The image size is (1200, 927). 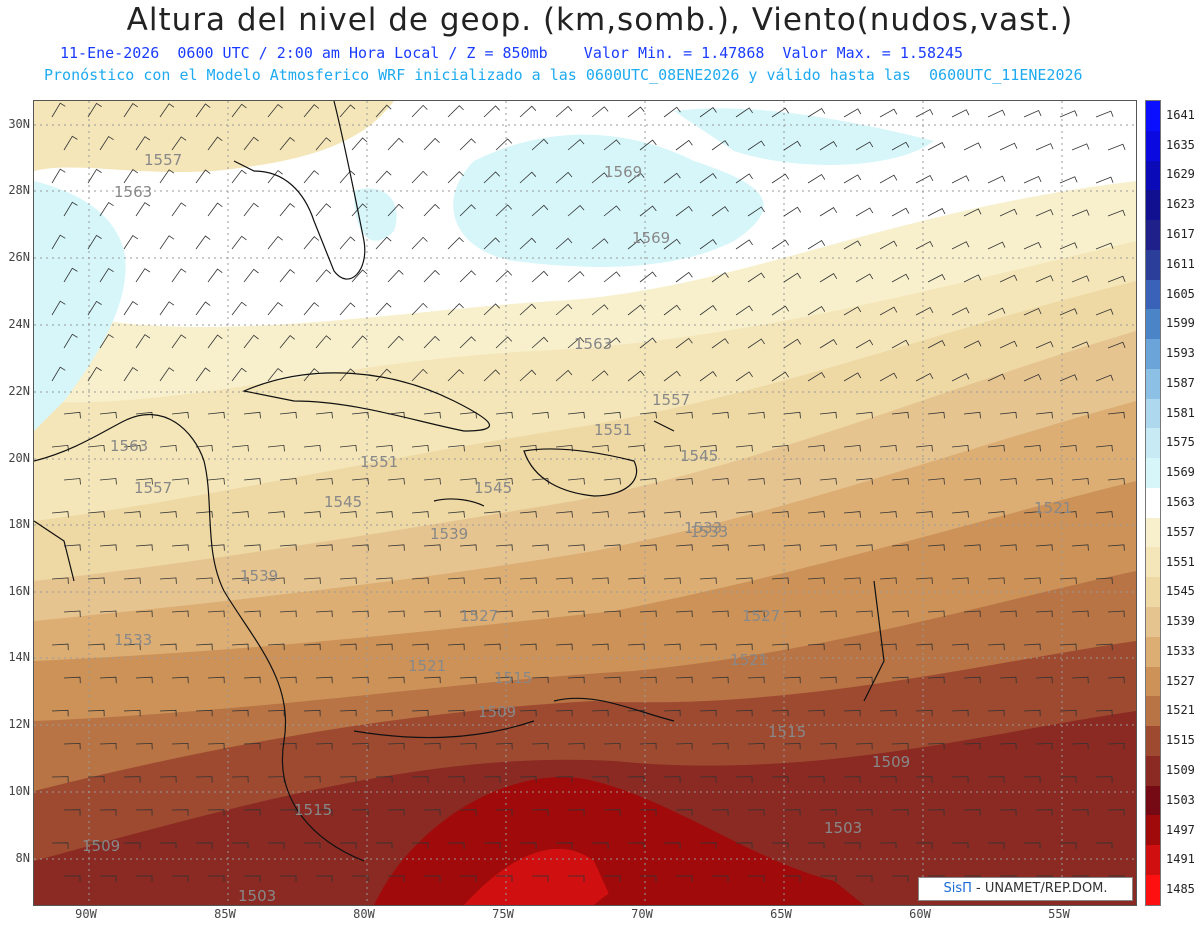 What do you see at coordinates (699, 456) in the screenshot?
I see `contour-label: 1545` at bounding box center [699, 456].